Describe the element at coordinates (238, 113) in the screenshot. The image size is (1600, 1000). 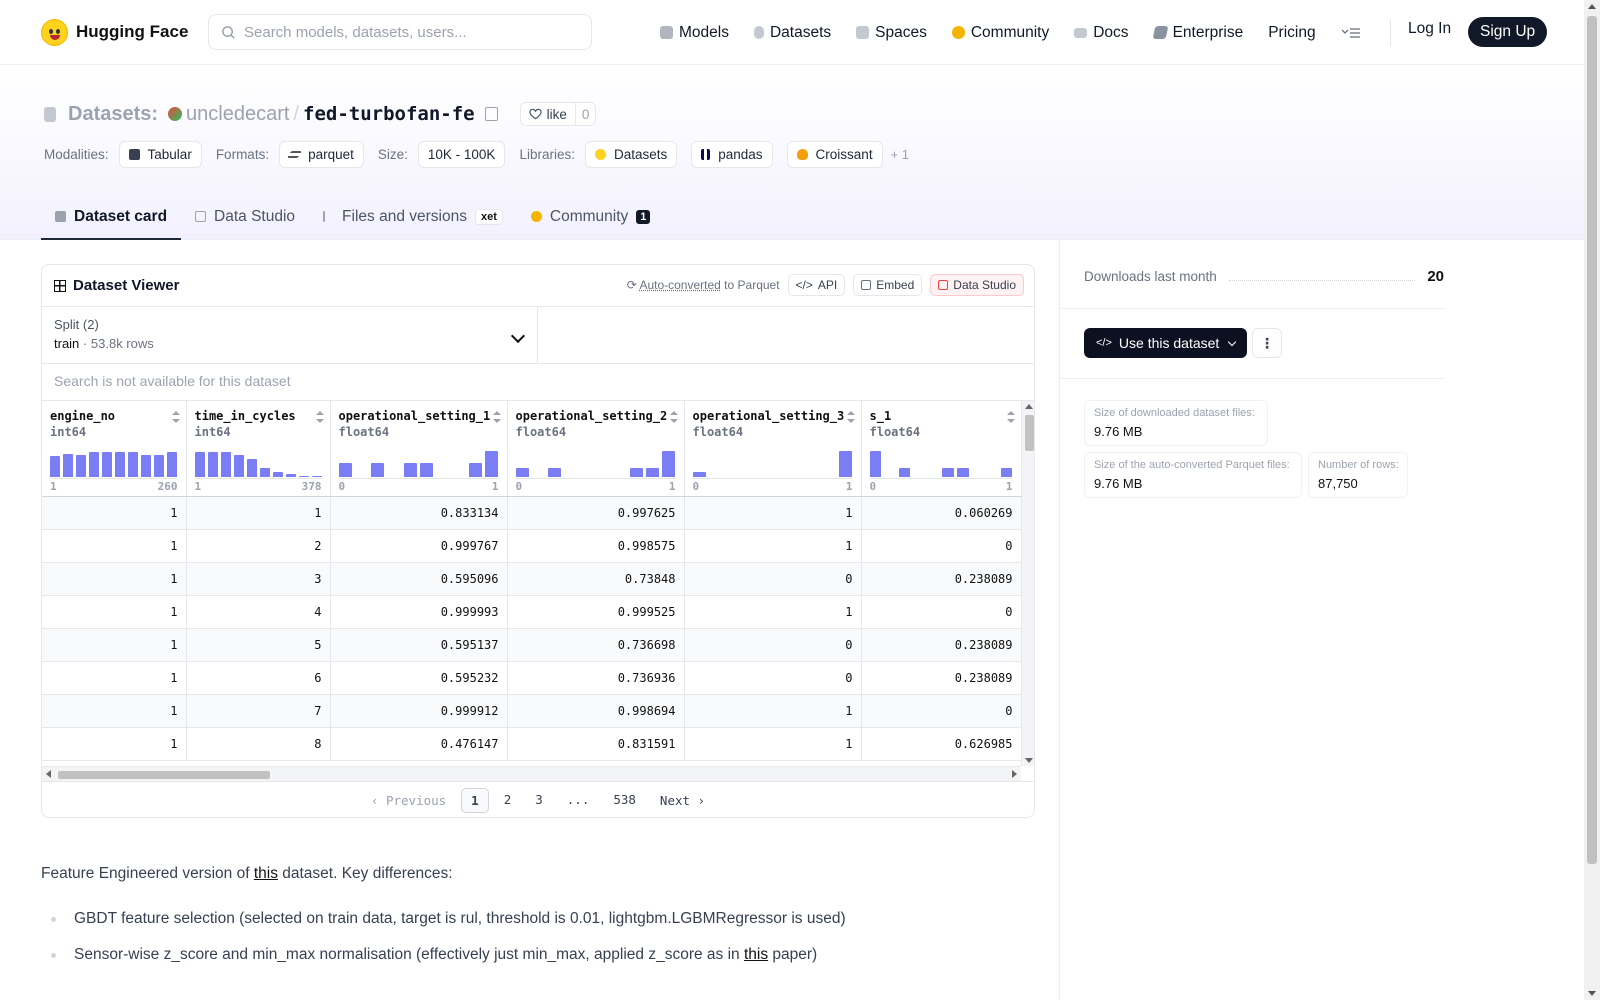
I see `repo-owner-link: uncledecart` at that location.